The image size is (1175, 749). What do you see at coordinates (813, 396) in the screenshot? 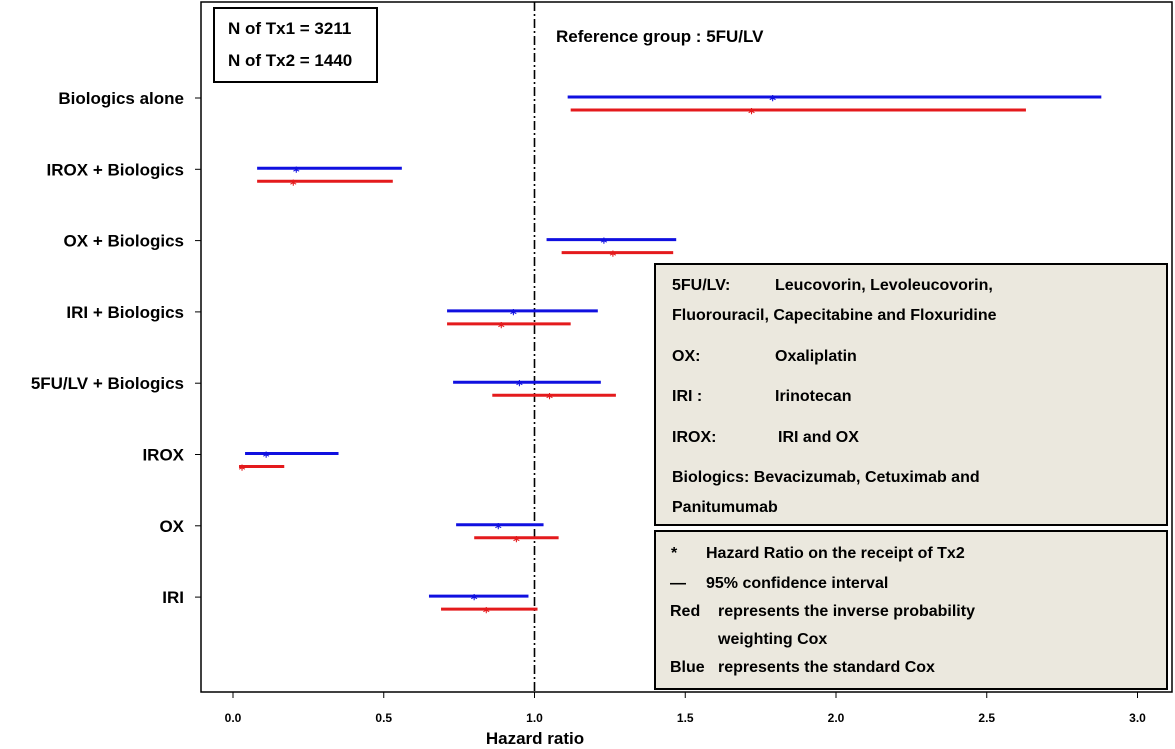
I see `def-iri-text: Irinotecan` at bounding box center [813, 396].